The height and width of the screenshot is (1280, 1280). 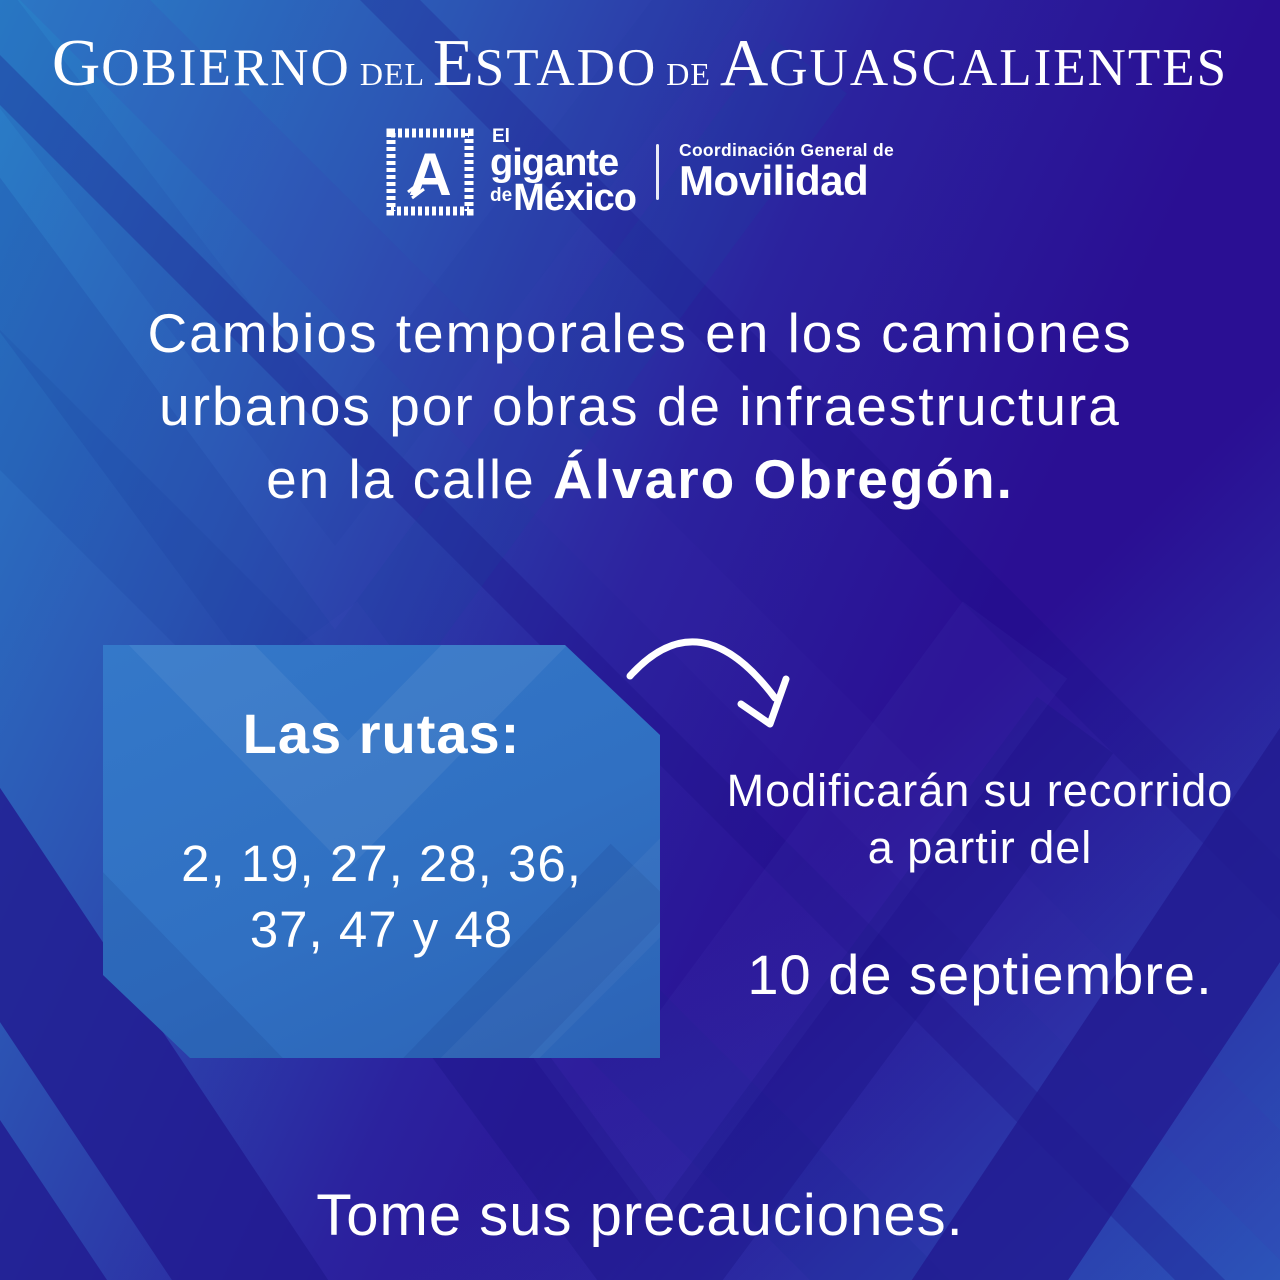 I want to click on routes-numbers-line2: 37, 47 y 48, so click(x=381, y=929).